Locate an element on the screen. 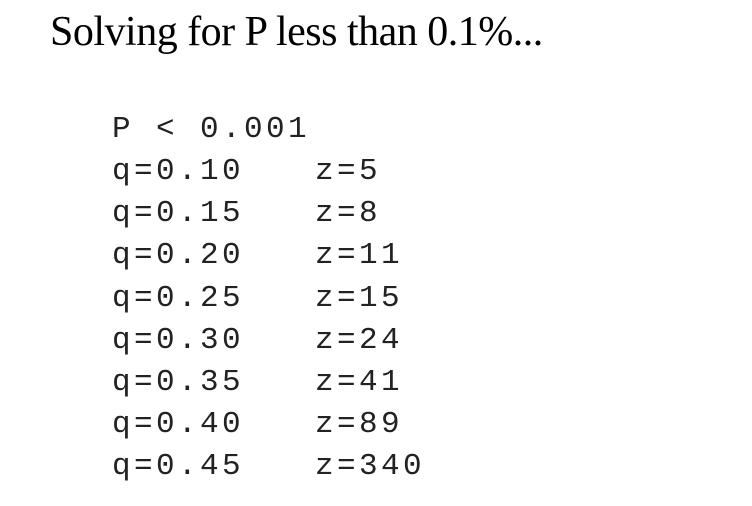 The width and height of the screenshot is (752, 506). q-value: q=0.30 is located at coordinates (178, 340).